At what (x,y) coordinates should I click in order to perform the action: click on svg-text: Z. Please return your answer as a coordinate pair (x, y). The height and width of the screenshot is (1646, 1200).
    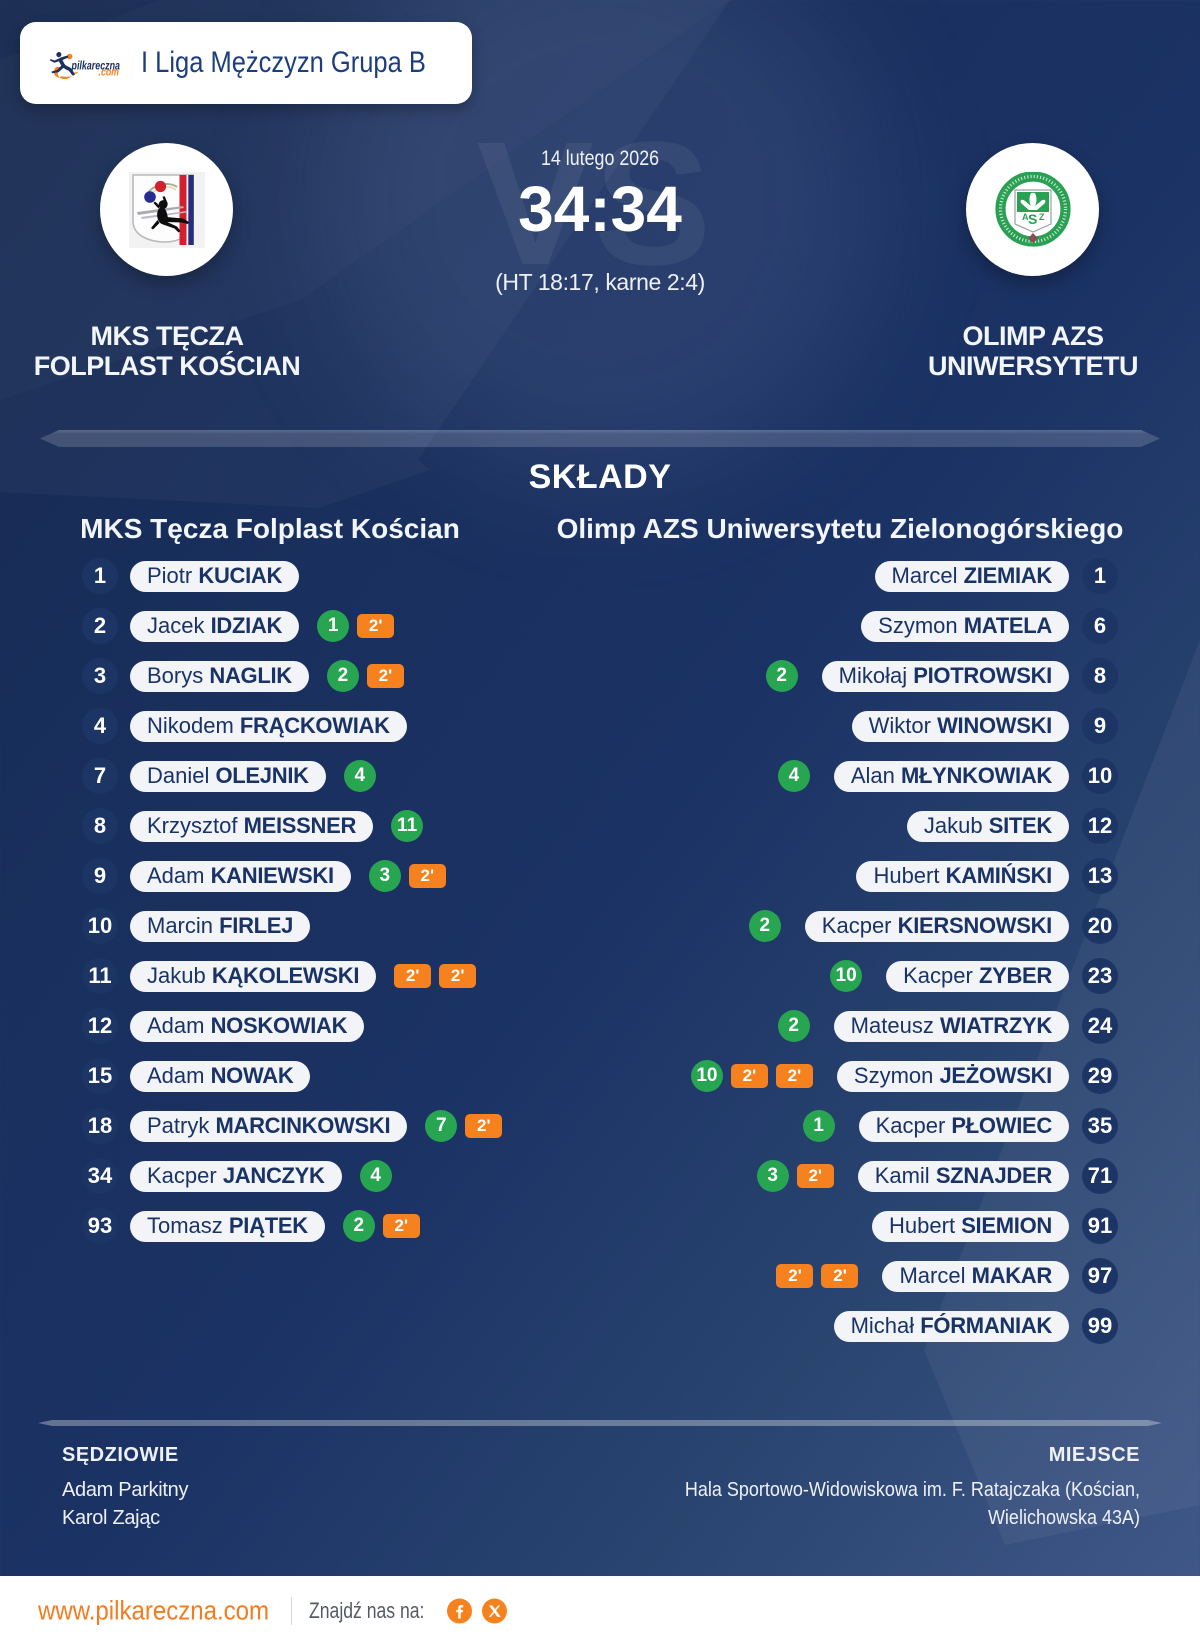
    Looking at the image, I should click on (1042, 217).